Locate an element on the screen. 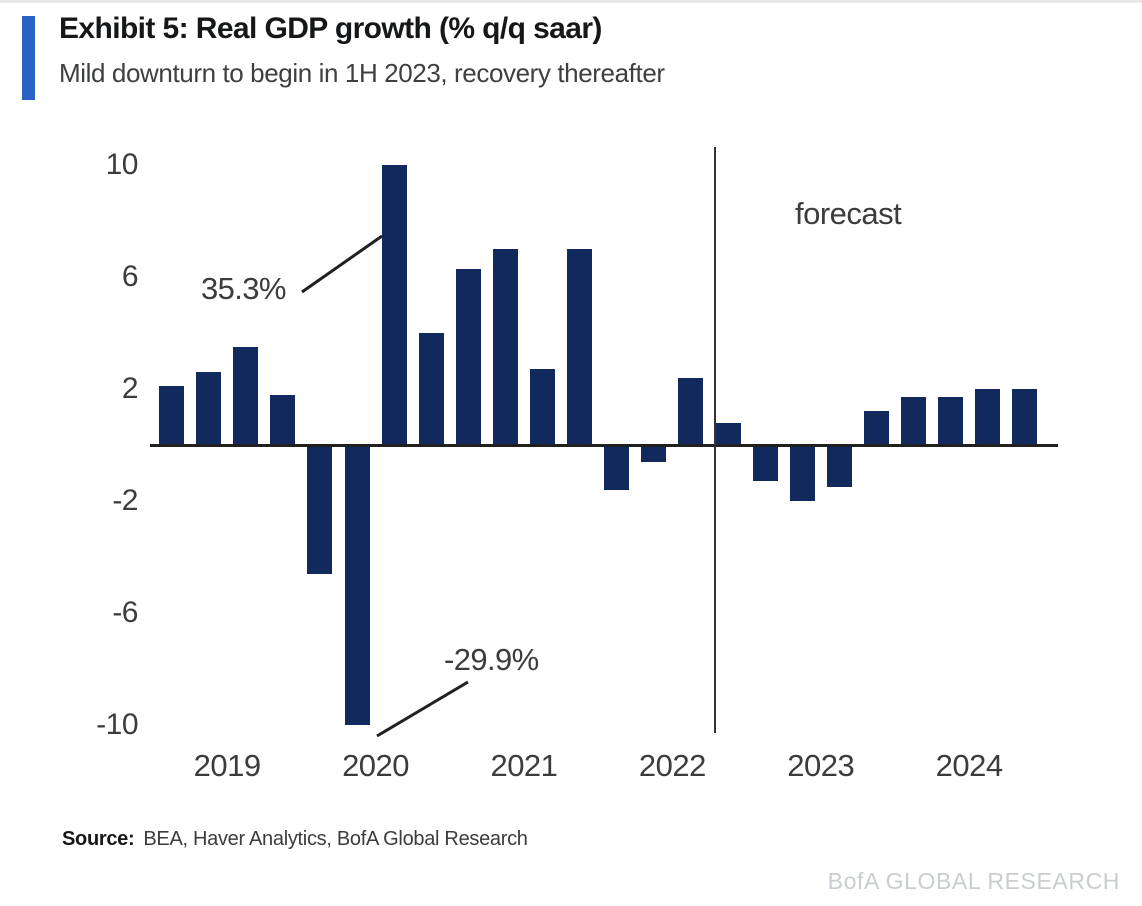 Image resolution: width=1142 pixels, height=906 pixels. annotation-peak-leader is located at coordinates (342, 264).